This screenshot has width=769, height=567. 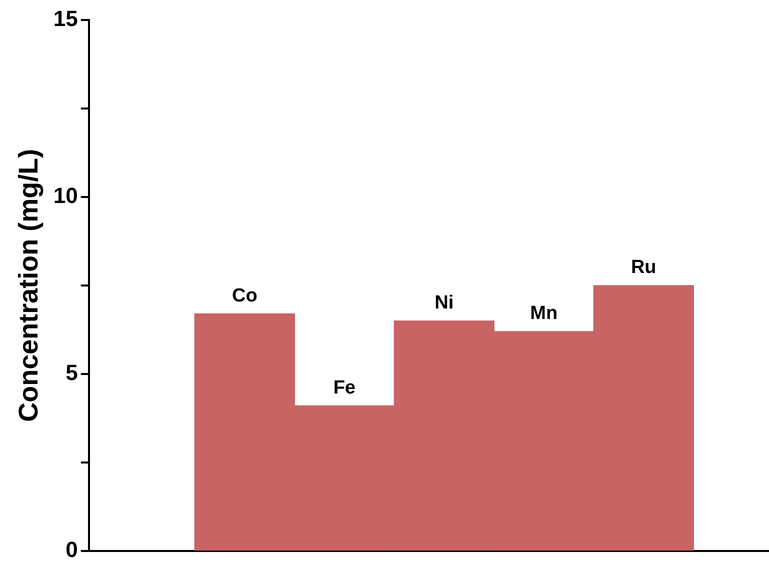 What do you see at coordinates (444, 303) in the screenshot?
I see `x-tick-label: Ni` at bounding box center [444, 303].